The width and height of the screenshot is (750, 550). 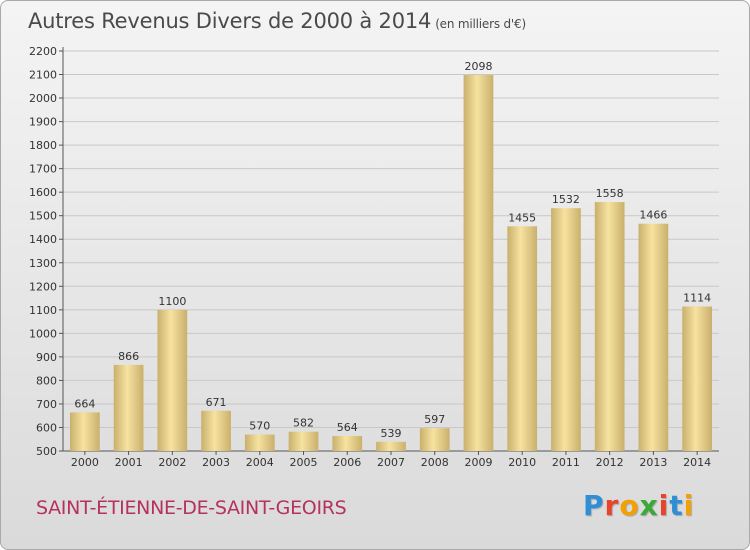 What do you see at coordinates (522, 338) in the screenshot?
I see `bar-2010` at bounding box center [522, 338].